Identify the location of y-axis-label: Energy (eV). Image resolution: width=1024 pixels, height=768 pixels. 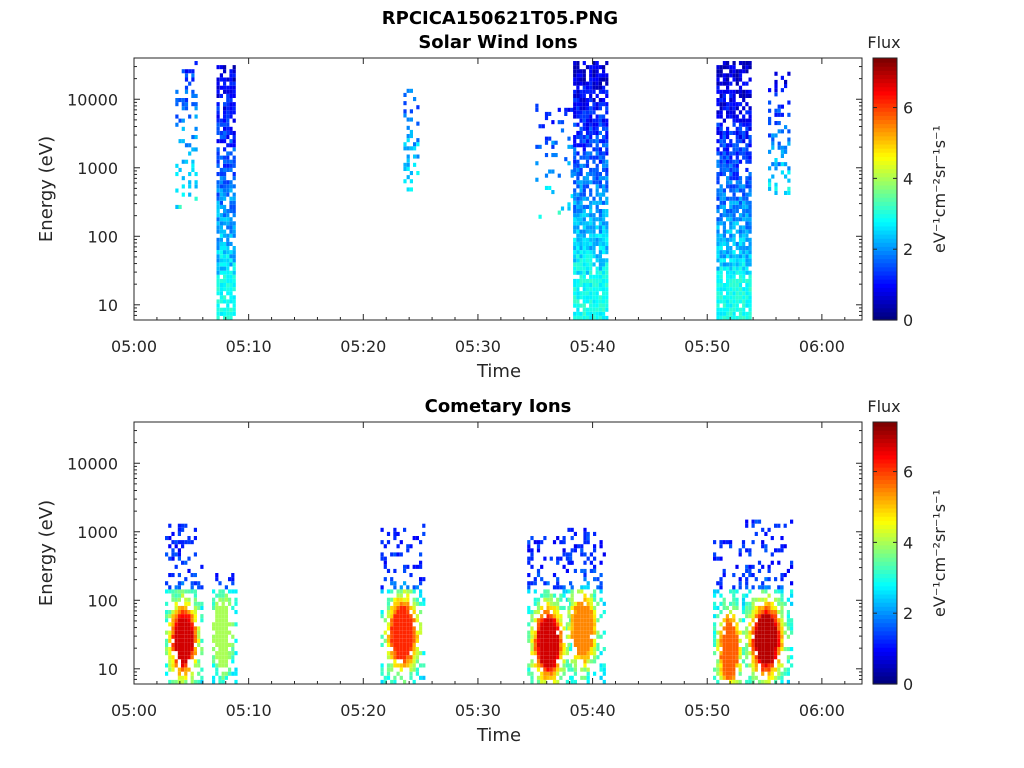
(46, 189).